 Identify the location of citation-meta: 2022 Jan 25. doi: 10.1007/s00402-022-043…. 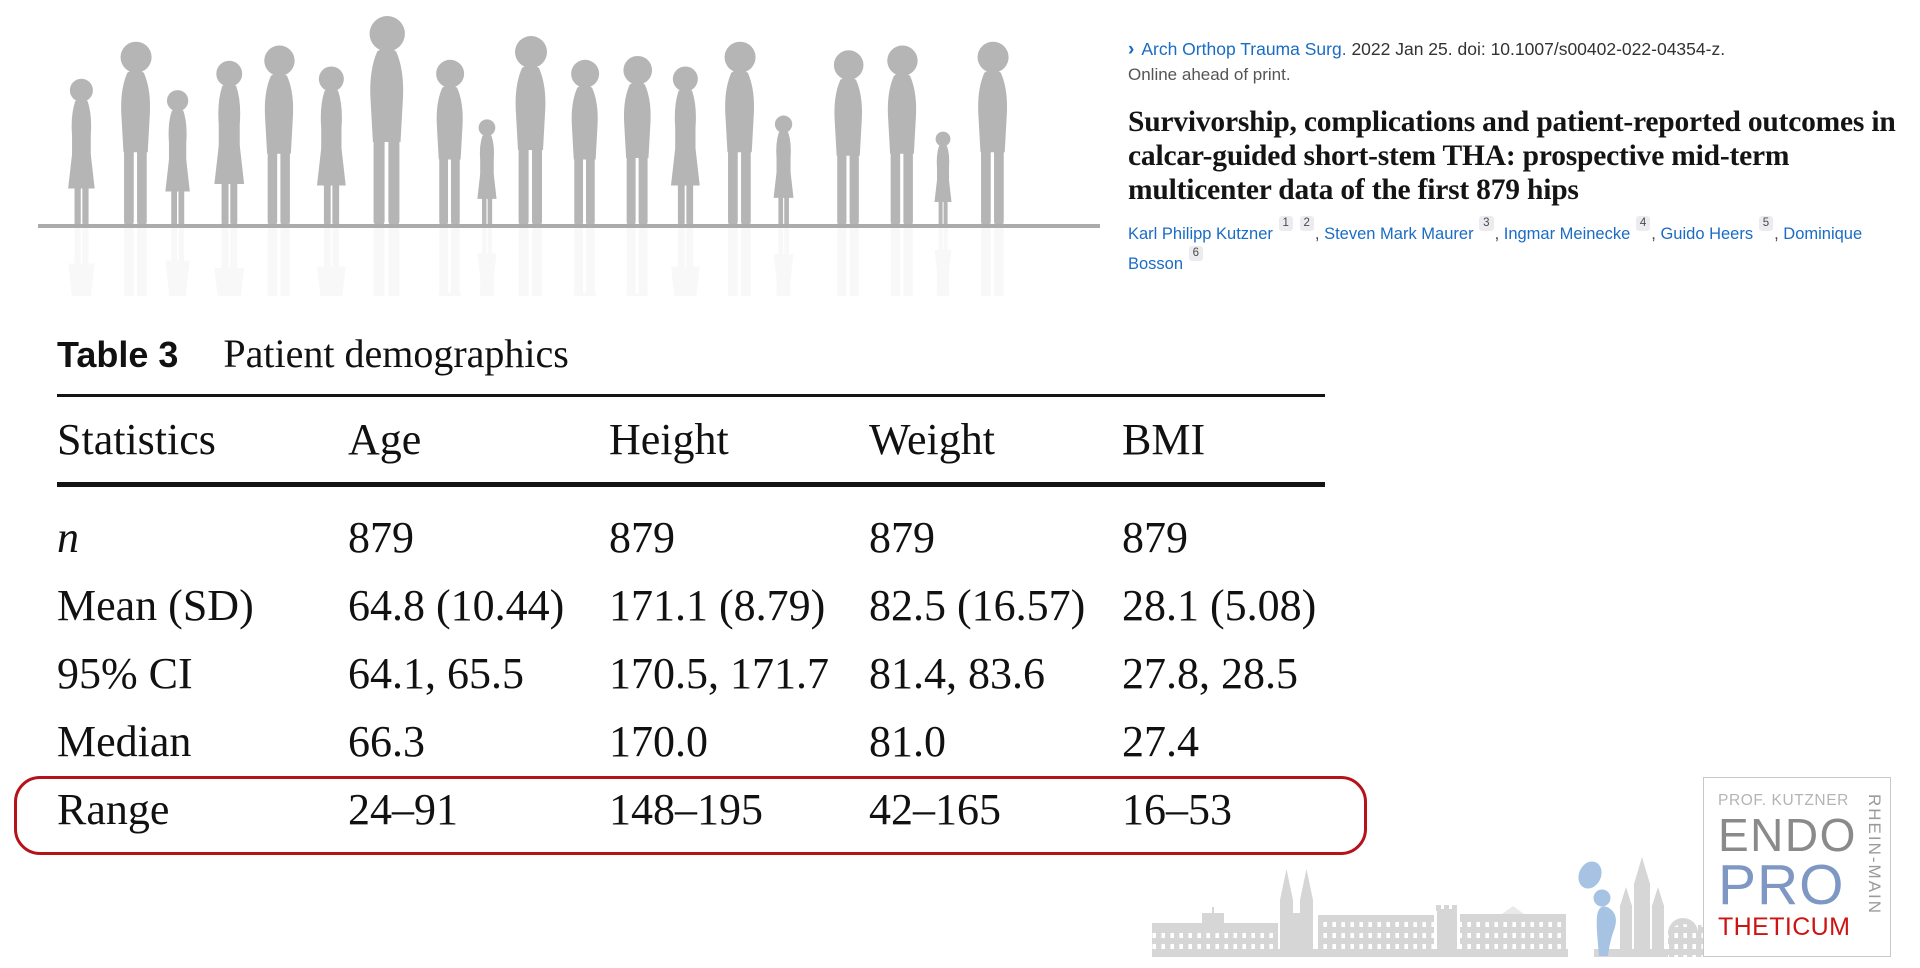
(1538, 49).